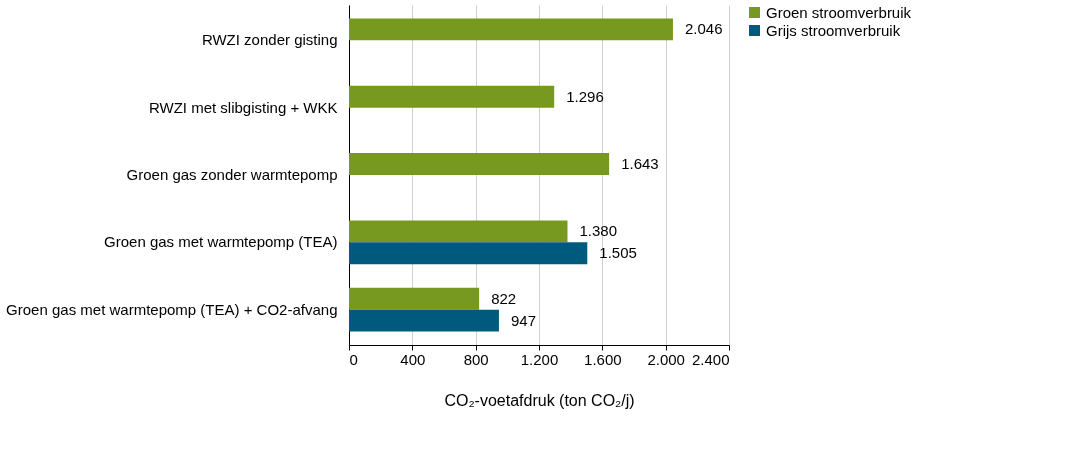 Image resolution: width=1083 pixels, height=462 pixels. I want to click on x-tick-label: 2.400, so click(710, 359).